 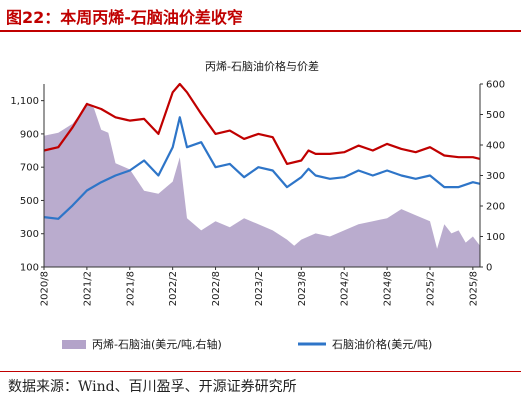 I want to click on x-tick-label: 2025/8, so click(x=473, y=288).